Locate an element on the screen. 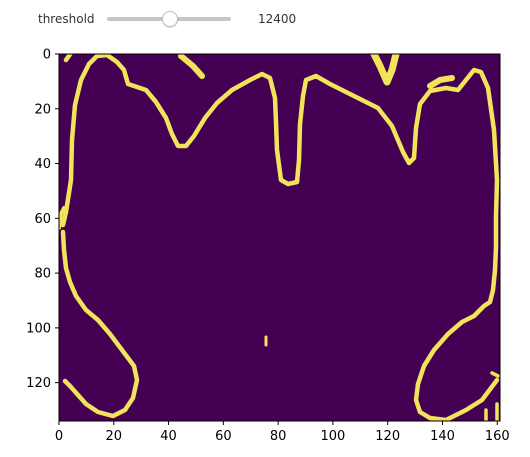 The height and width of the screenshot is (457, 530). threshold-value: 12400 is located at coordinates (277, 19).